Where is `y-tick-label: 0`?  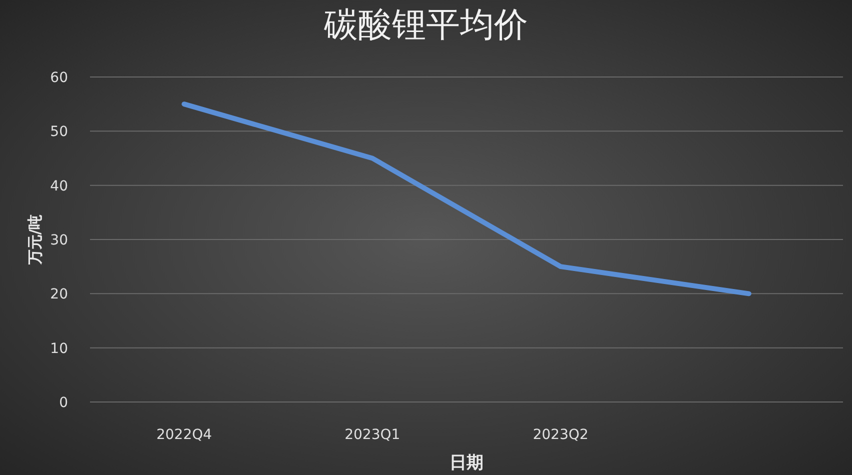 y-tick-label: 0 is located at coordinates (63, 403).